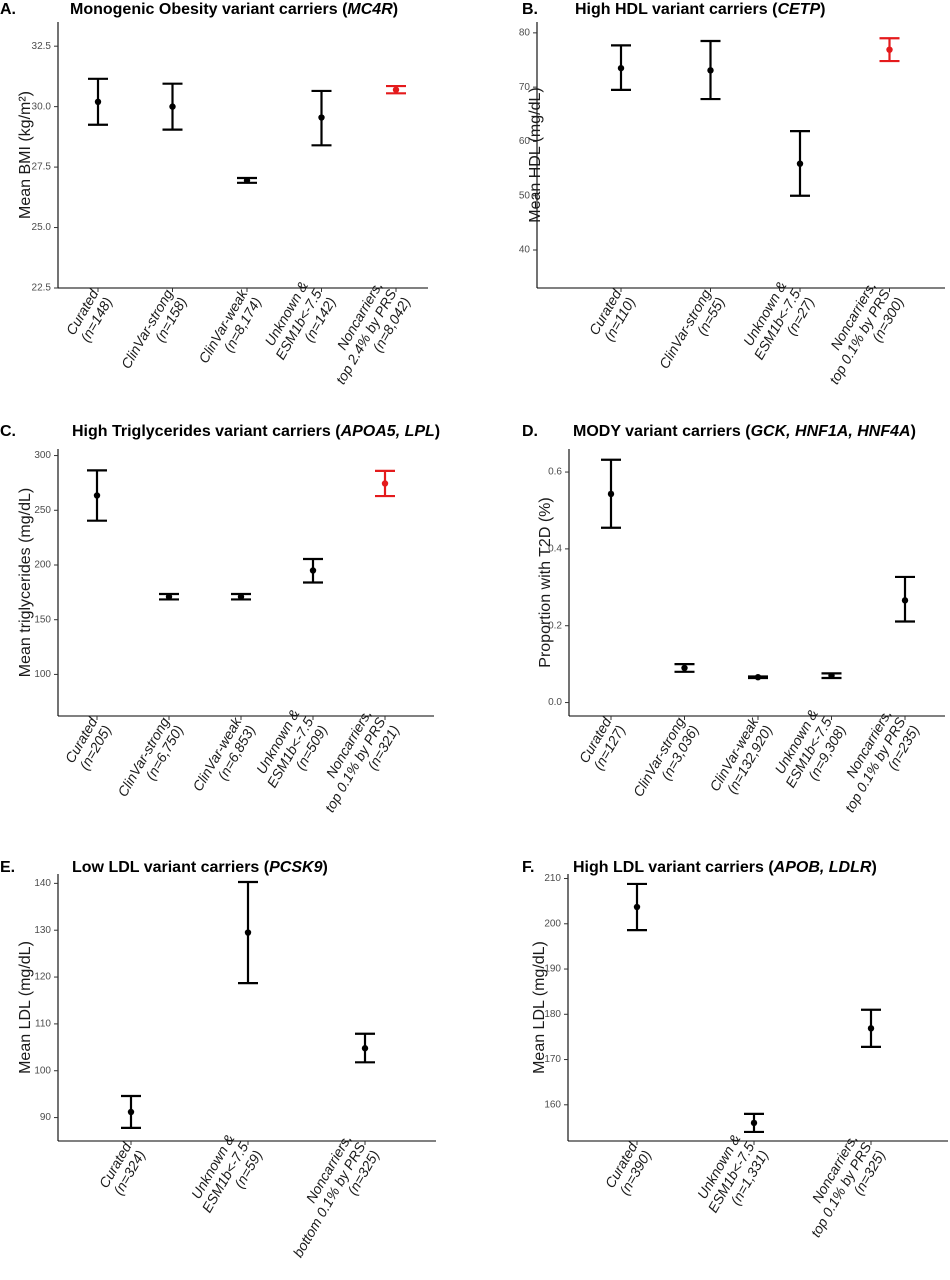 The image size is (950, 1280). What do you see at coordinates (8, 9) in the screenshot?
I see `panel-letter: A.` at bounding box center [8, 9].